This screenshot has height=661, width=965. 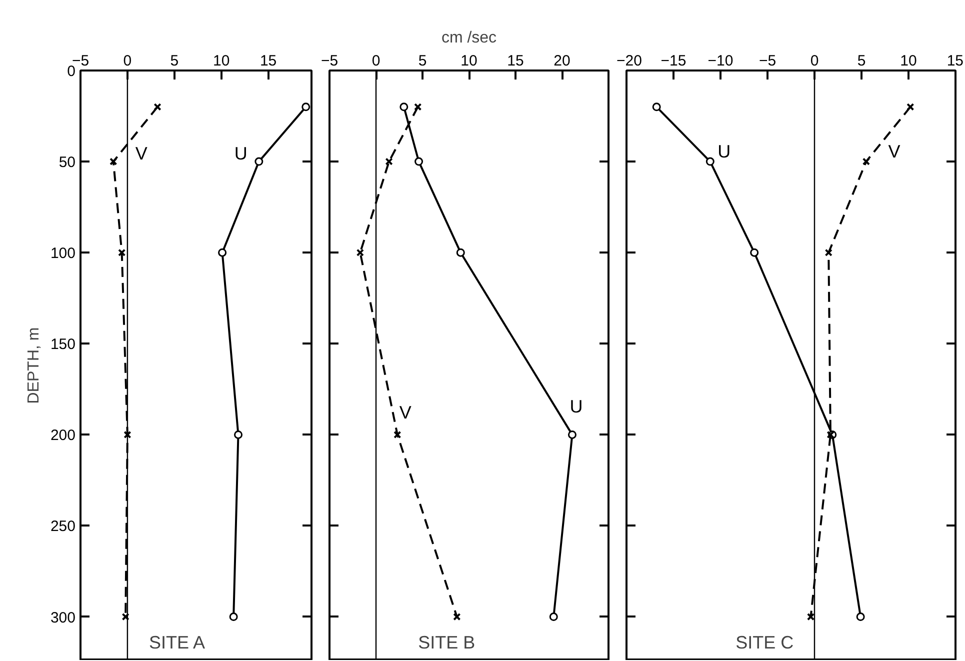 What do you see at coordinates (447, 642) in the screenshot?
I see `annotation: SITE B` at bounding box center [447, 642].